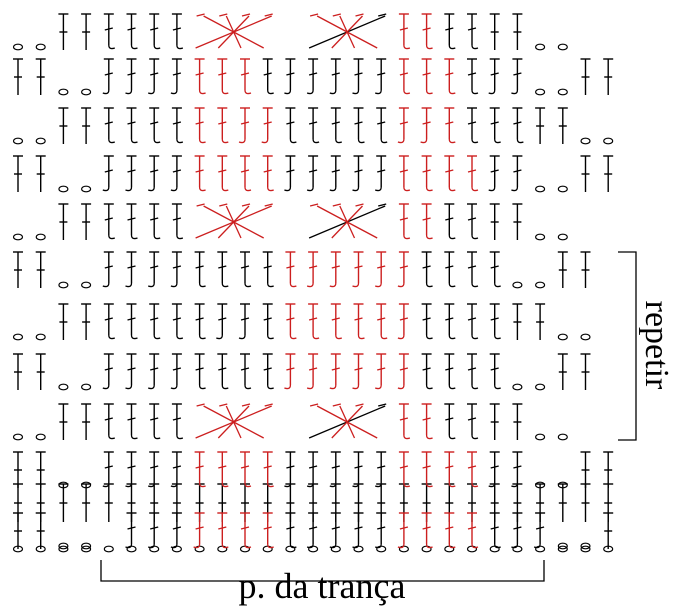  What do you see at coordinates (234, 221) in the screenshot?
I see `cable-cross-icon` at bounding box center [234, 221].